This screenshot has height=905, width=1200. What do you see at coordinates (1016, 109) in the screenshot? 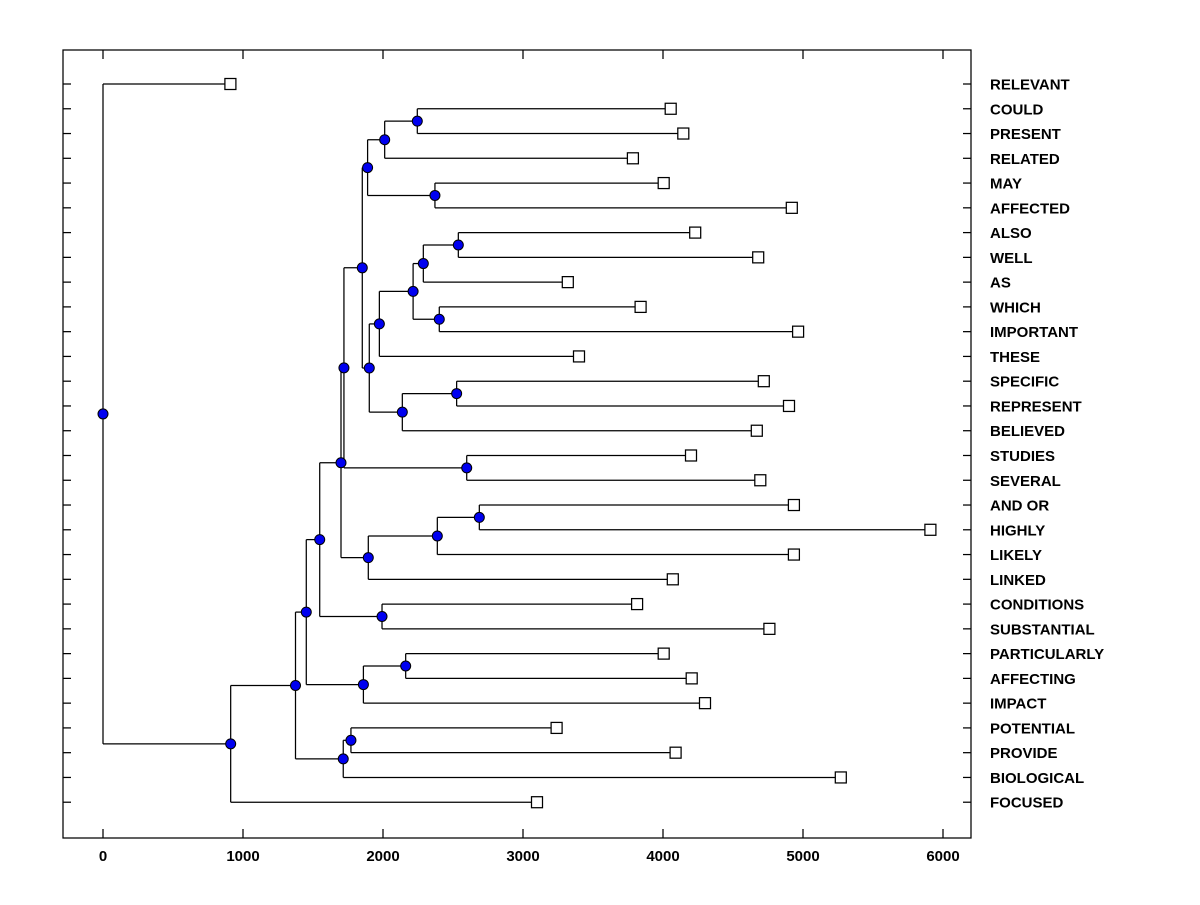
I see `leaf-label: COULD` at bounding box center [1016, 109].